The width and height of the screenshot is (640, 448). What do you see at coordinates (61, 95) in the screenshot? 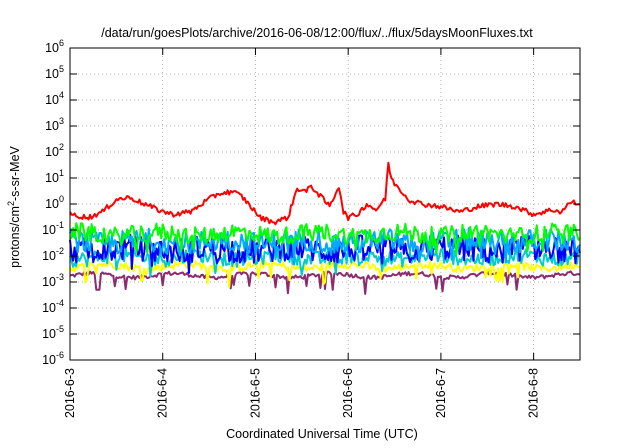
I see `y-tick-label-exponent: 4` at bounding box center [61, 95].